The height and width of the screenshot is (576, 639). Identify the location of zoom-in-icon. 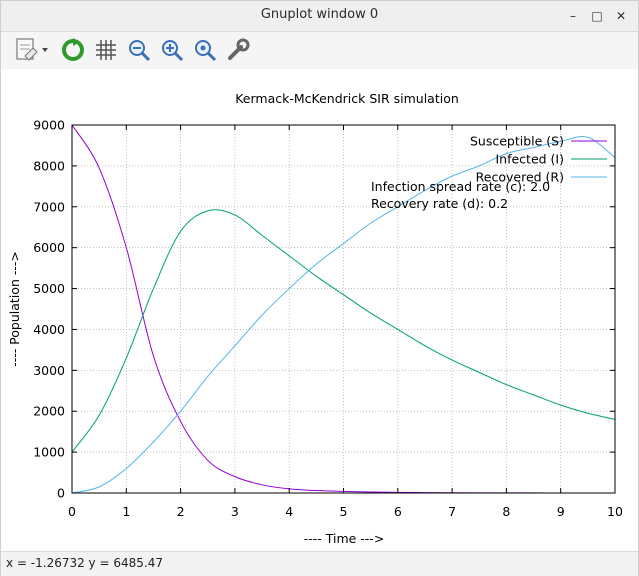
(173, 51).